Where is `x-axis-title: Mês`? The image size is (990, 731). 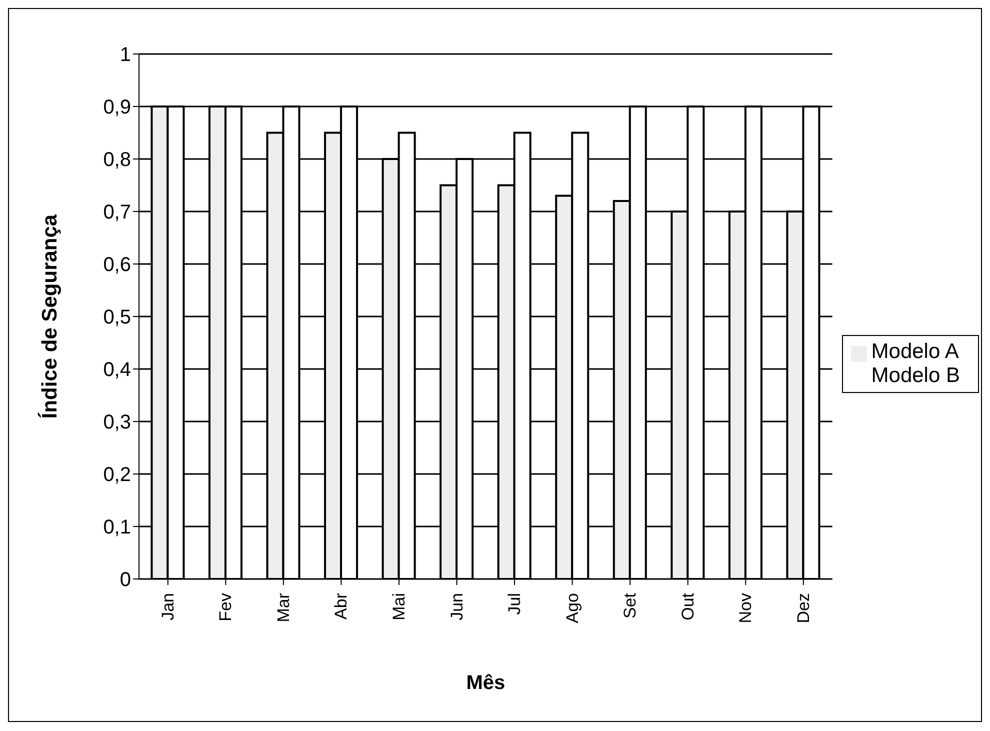 x-axis-title: Mês is located at coordinates (486, 683).